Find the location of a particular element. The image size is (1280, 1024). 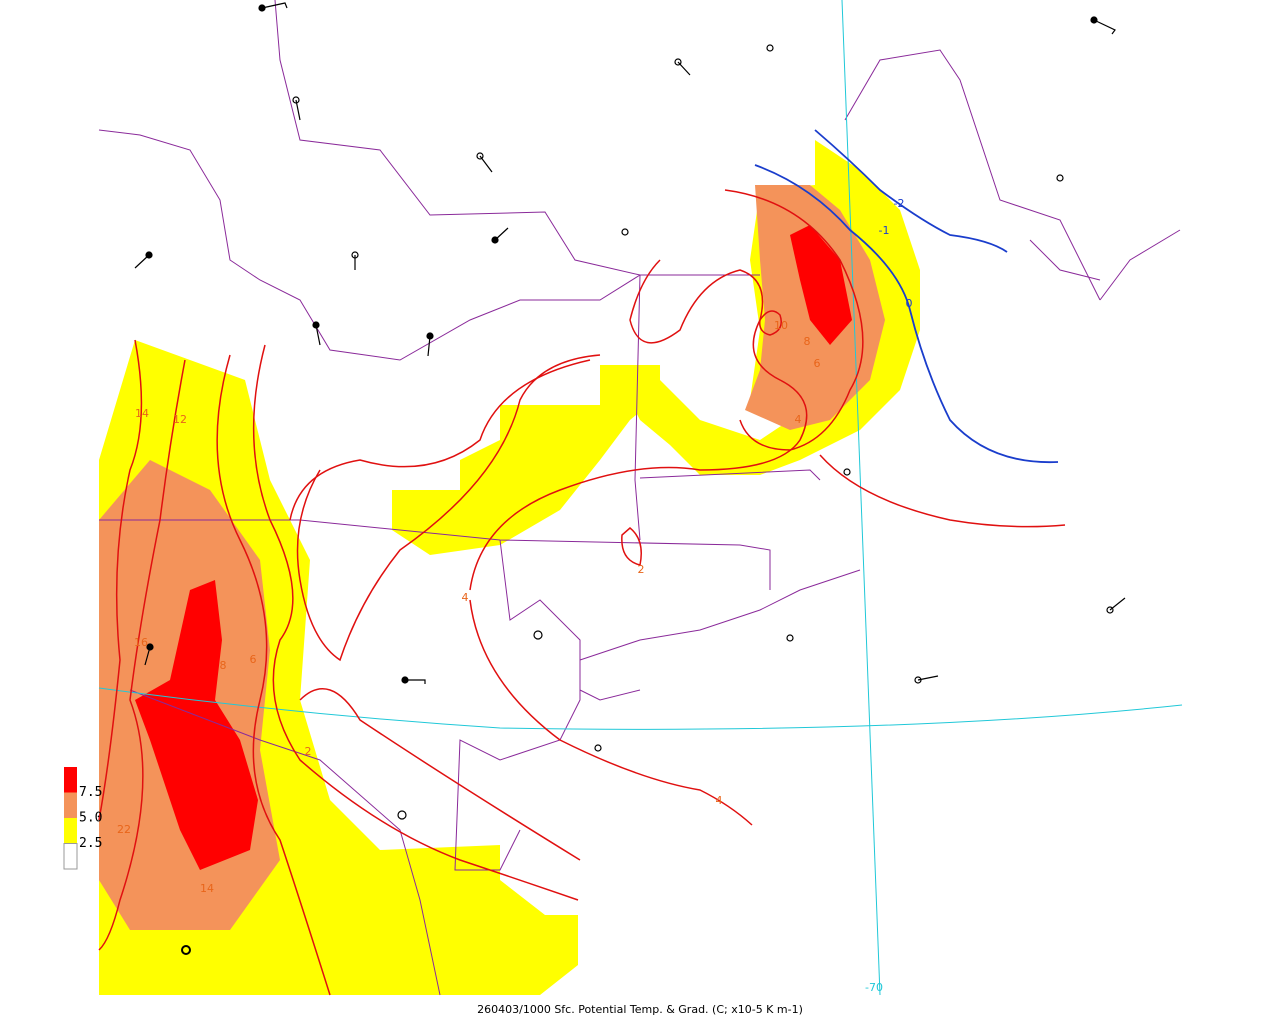

legend-label: 5.0 is located at coordinates (90, 818).